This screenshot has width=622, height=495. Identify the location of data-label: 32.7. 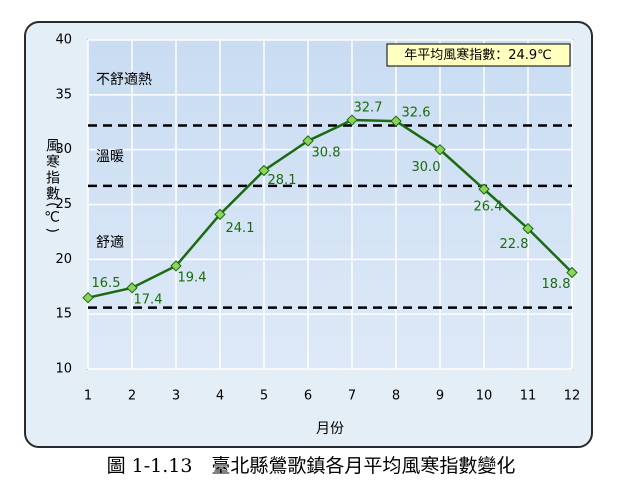
(368, 108).